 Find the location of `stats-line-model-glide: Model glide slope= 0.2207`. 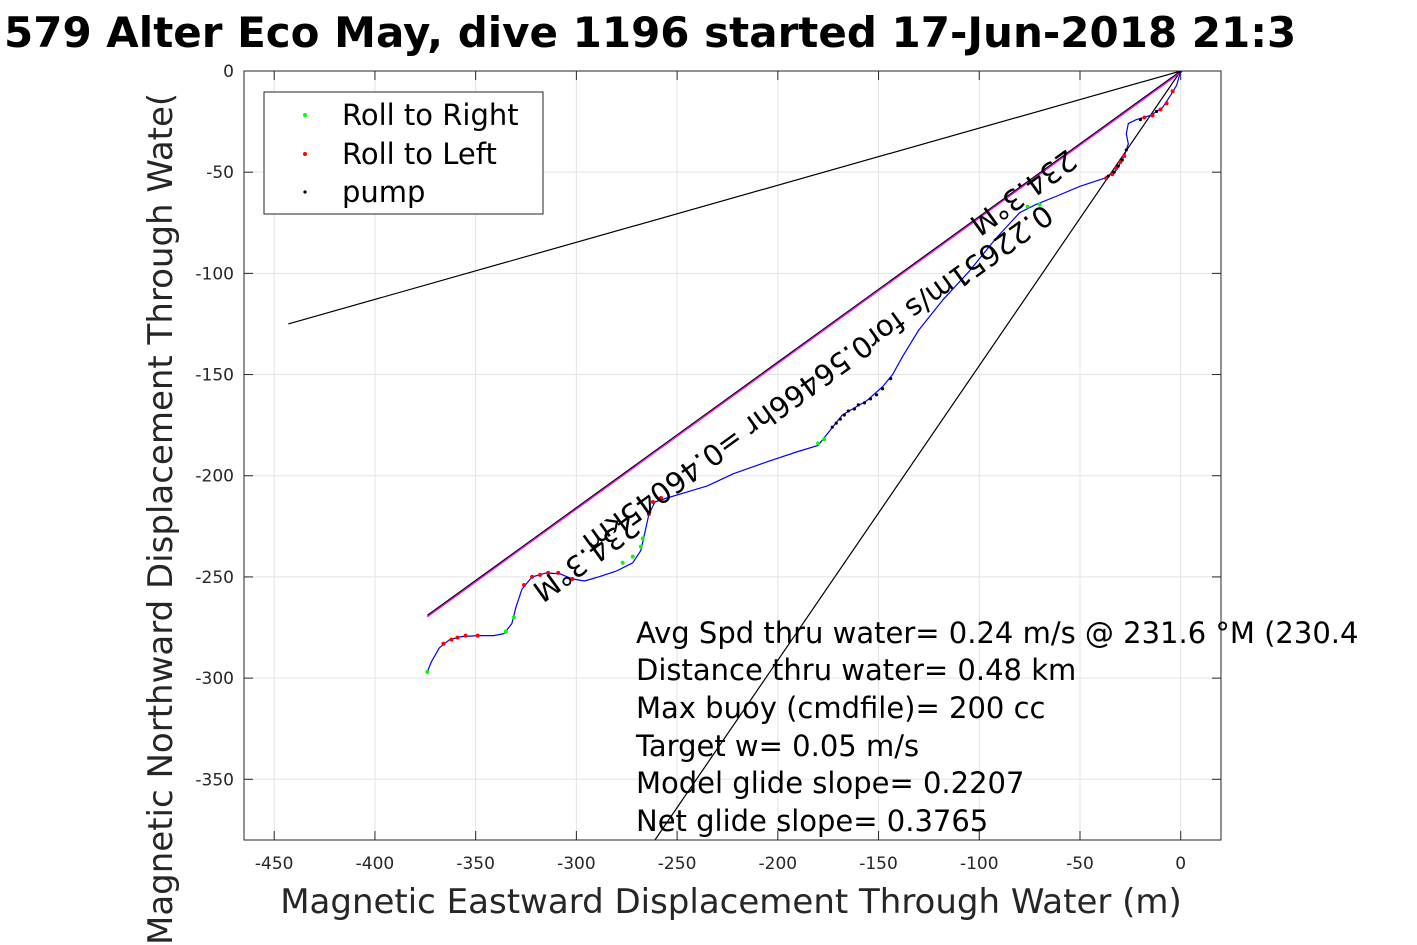

stats-line-model-glide: Model glide slope= 0.2207 is located at coordinates (830, 783).